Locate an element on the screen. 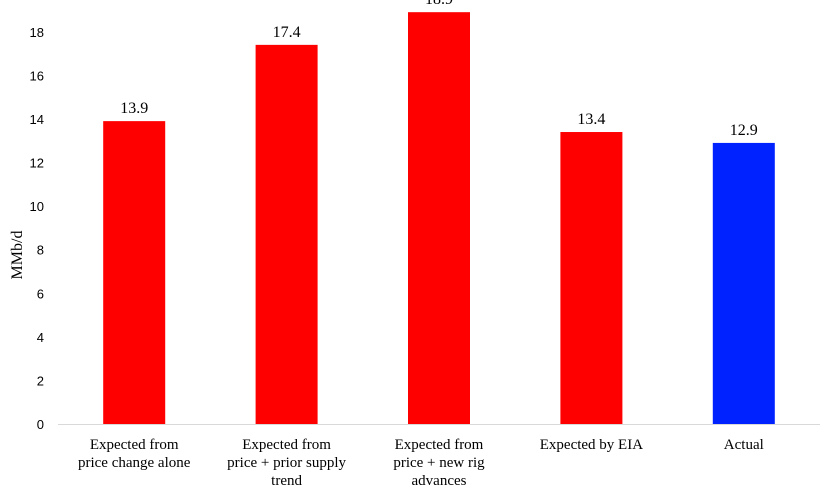 Image resolution: width=825 pixels, height=495 pixels. x-tick-label: price + new rig is located at coordinates (439, 463).